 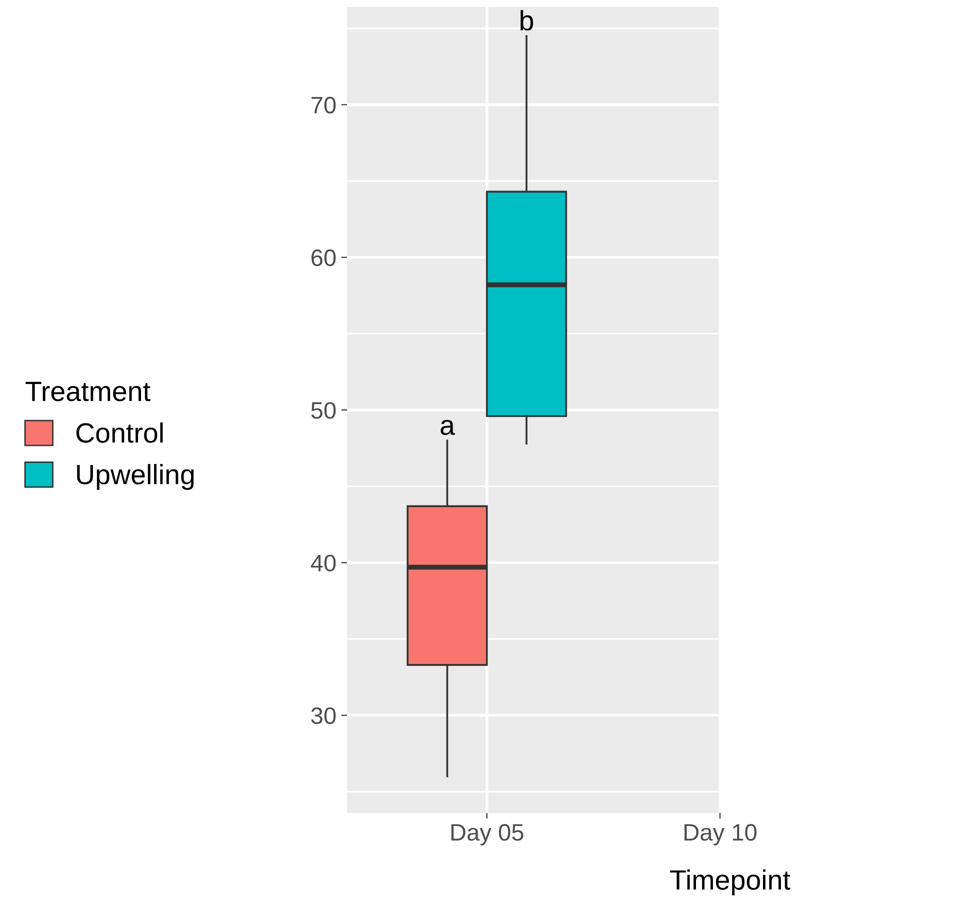 What do you see at coordinates (447, 428) in the screenshot?
I see `annotation: a` at bounding box center [447, 428].